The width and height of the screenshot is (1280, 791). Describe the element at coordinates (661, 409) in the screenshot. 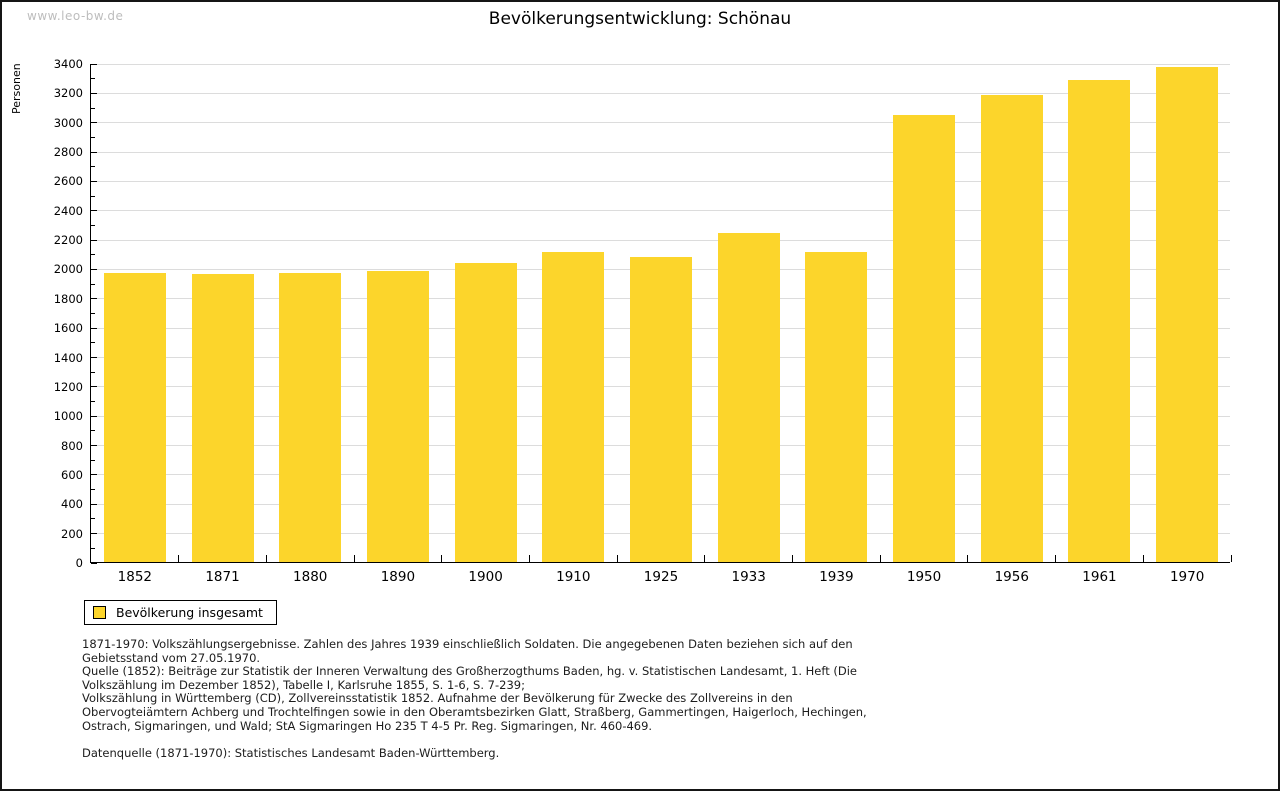

I see `bar-1925` at that location.